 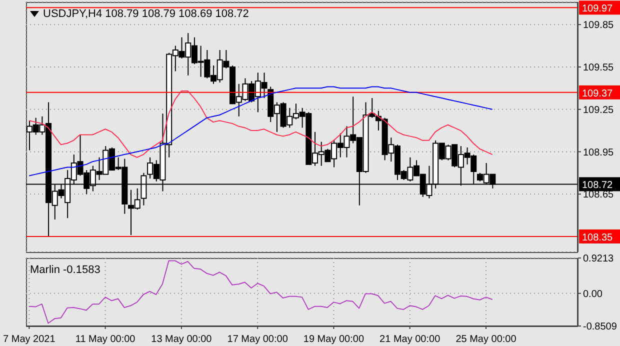 What do you see at coordinates (146, 14) in the screenshot?
I see `text: USDJPY,H4 108.79 108.79 108.69 108.72` at bounding box center [146, 14].